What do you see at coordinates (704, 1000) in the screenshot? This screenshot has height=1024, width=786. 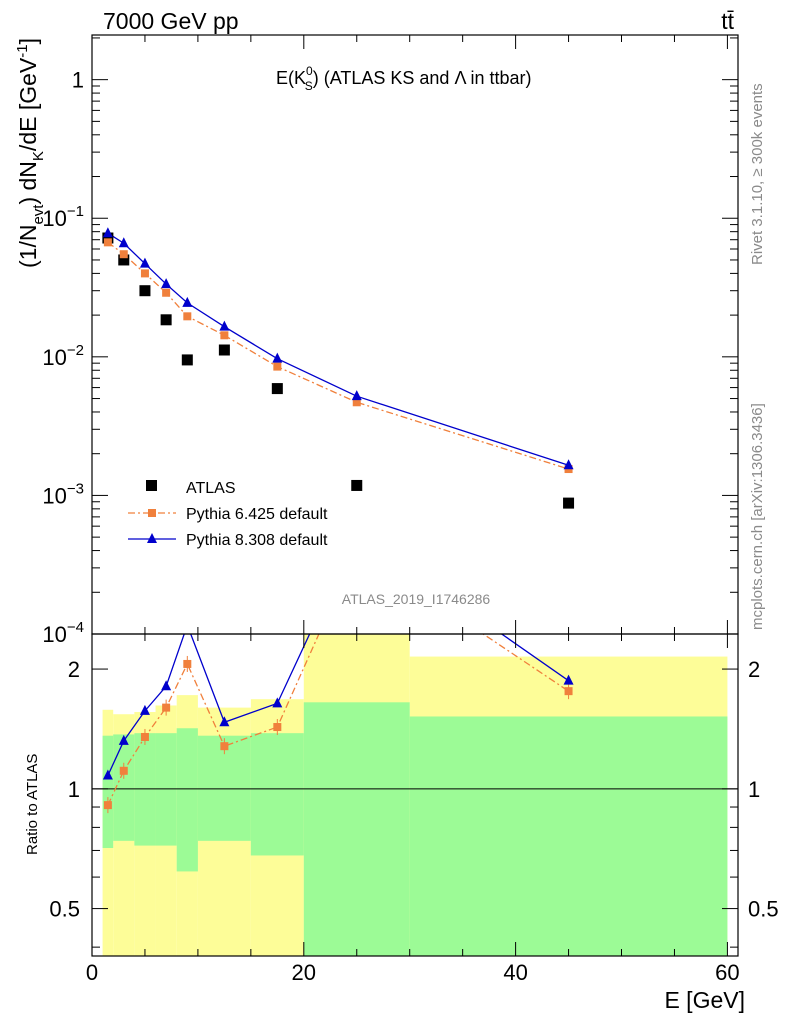 I see `x-axis-title: E [GeV]` at bounding box center [704, 1000].